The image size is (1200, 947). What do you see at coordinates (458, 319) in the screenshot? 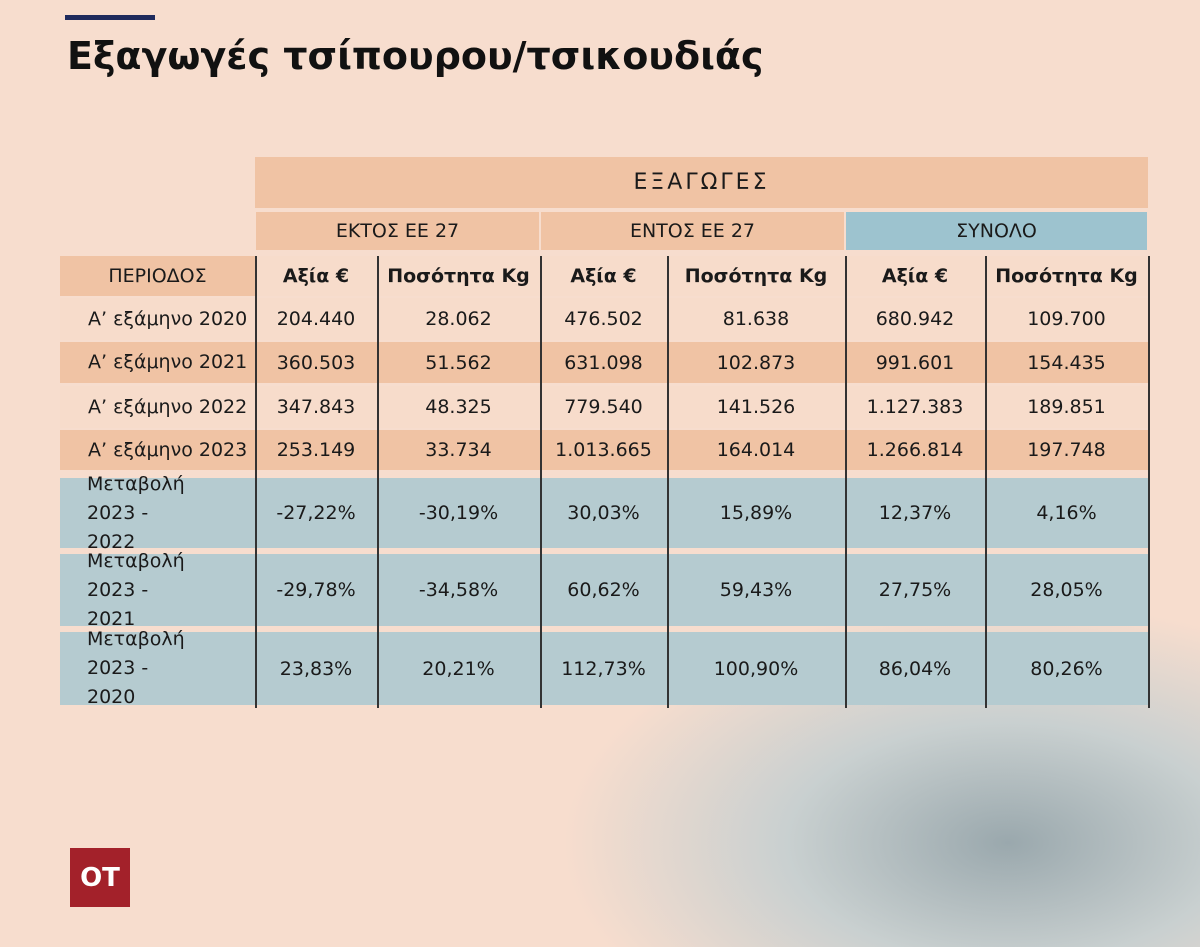
I see `cell: 28.062` at bounding box center [458, 319].